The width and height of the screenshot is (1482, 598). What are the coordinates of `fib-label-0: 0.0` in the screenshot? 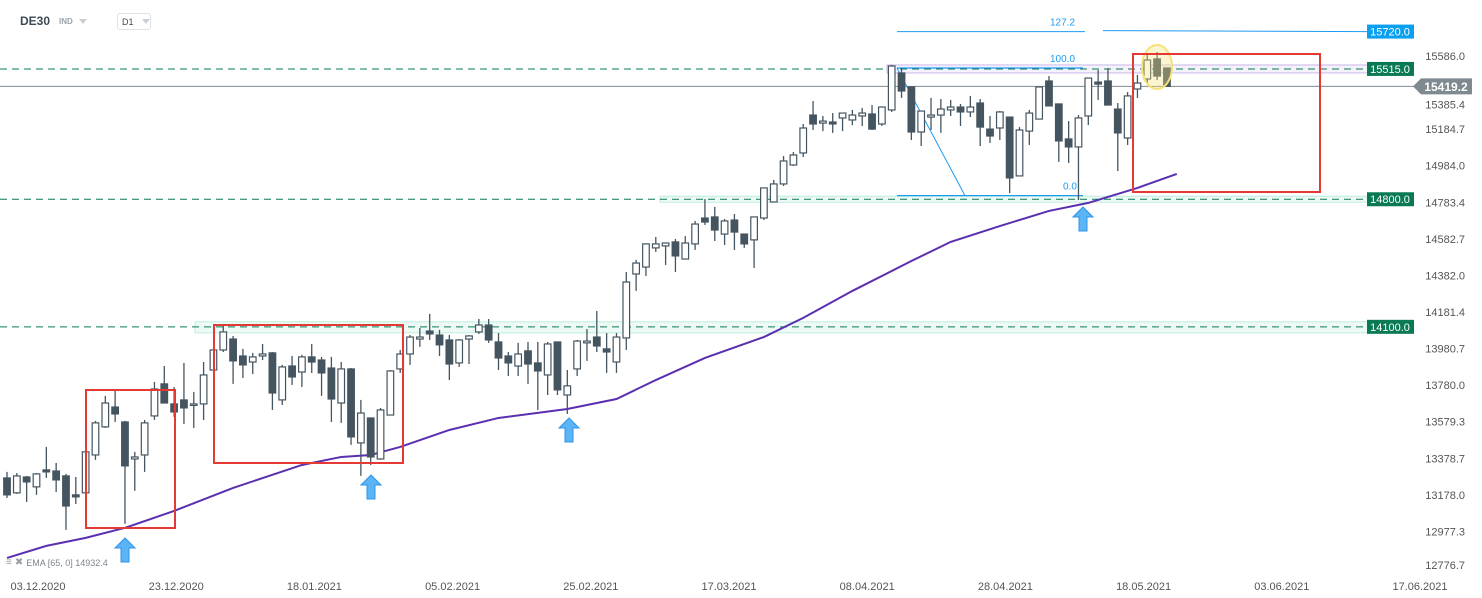 It's located at (1070, 187).